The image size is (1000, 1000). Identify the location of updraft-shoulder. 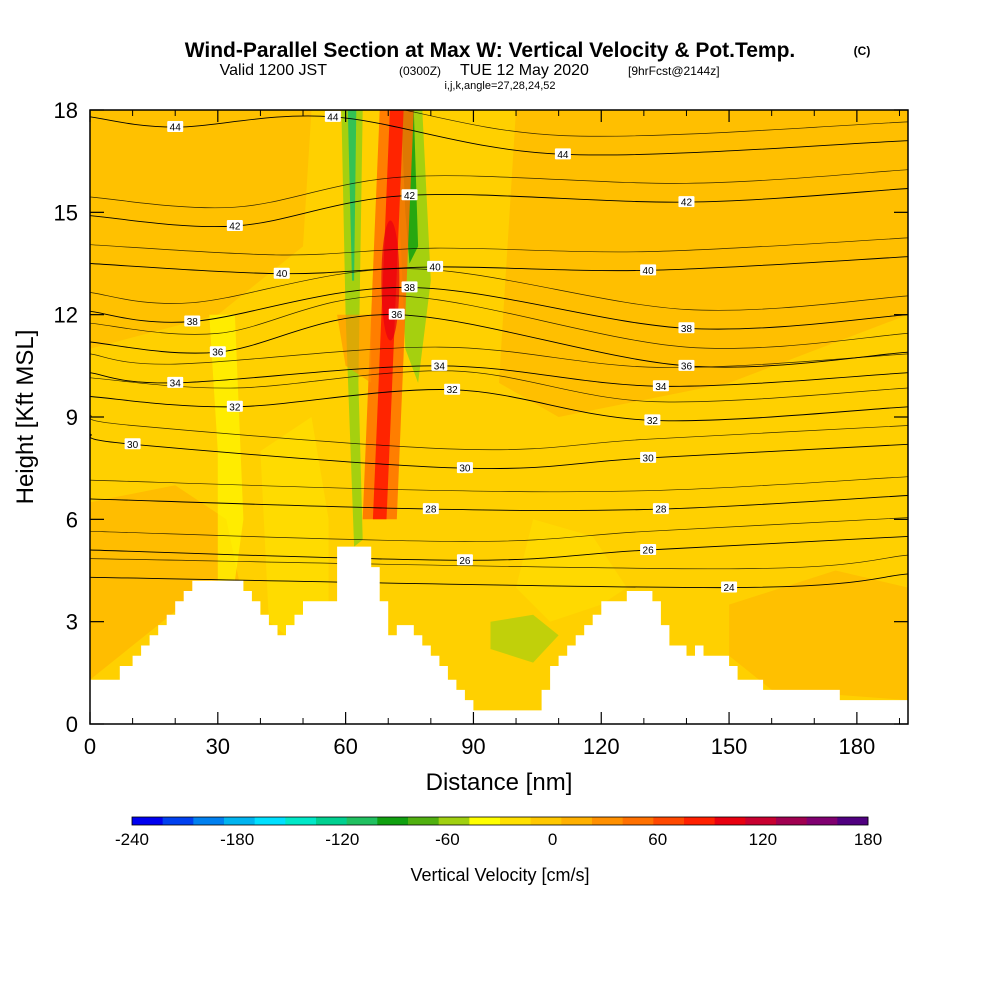
(354, 348).